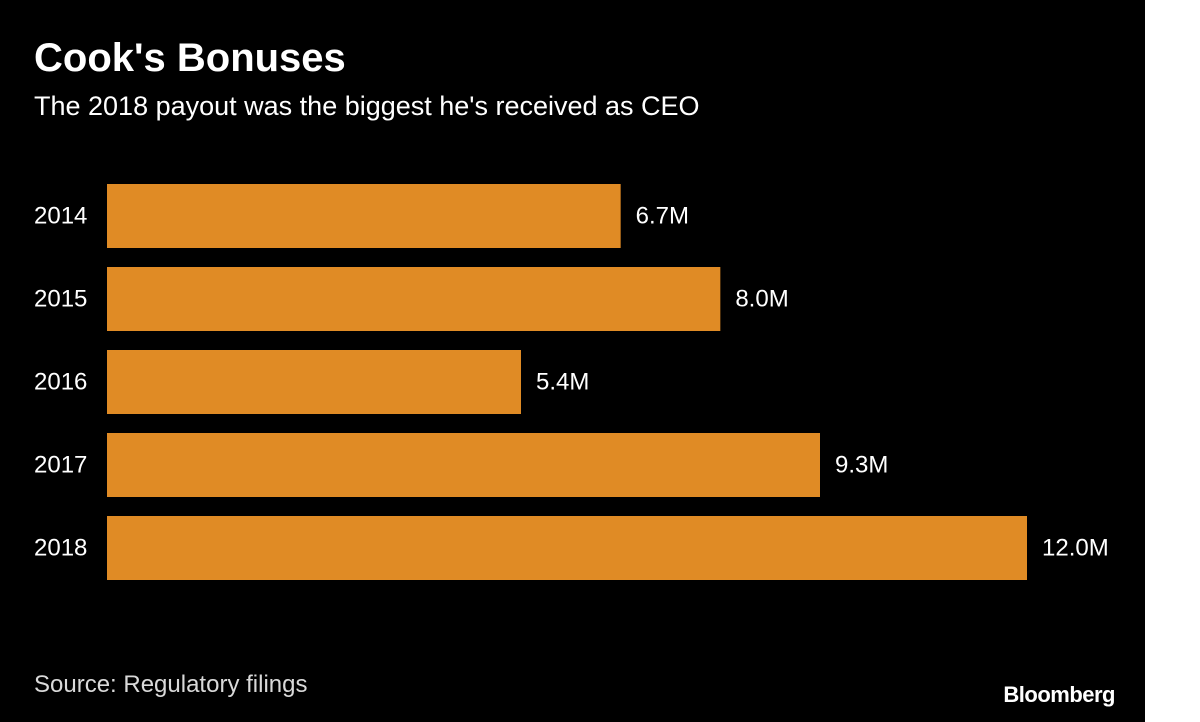 This screenshot has height=722, width=1200. What do you see at coordinates (60, 382) in the screenshot?
I see `y-tick-label-2016: 2016` at bounding box center [60, 382].